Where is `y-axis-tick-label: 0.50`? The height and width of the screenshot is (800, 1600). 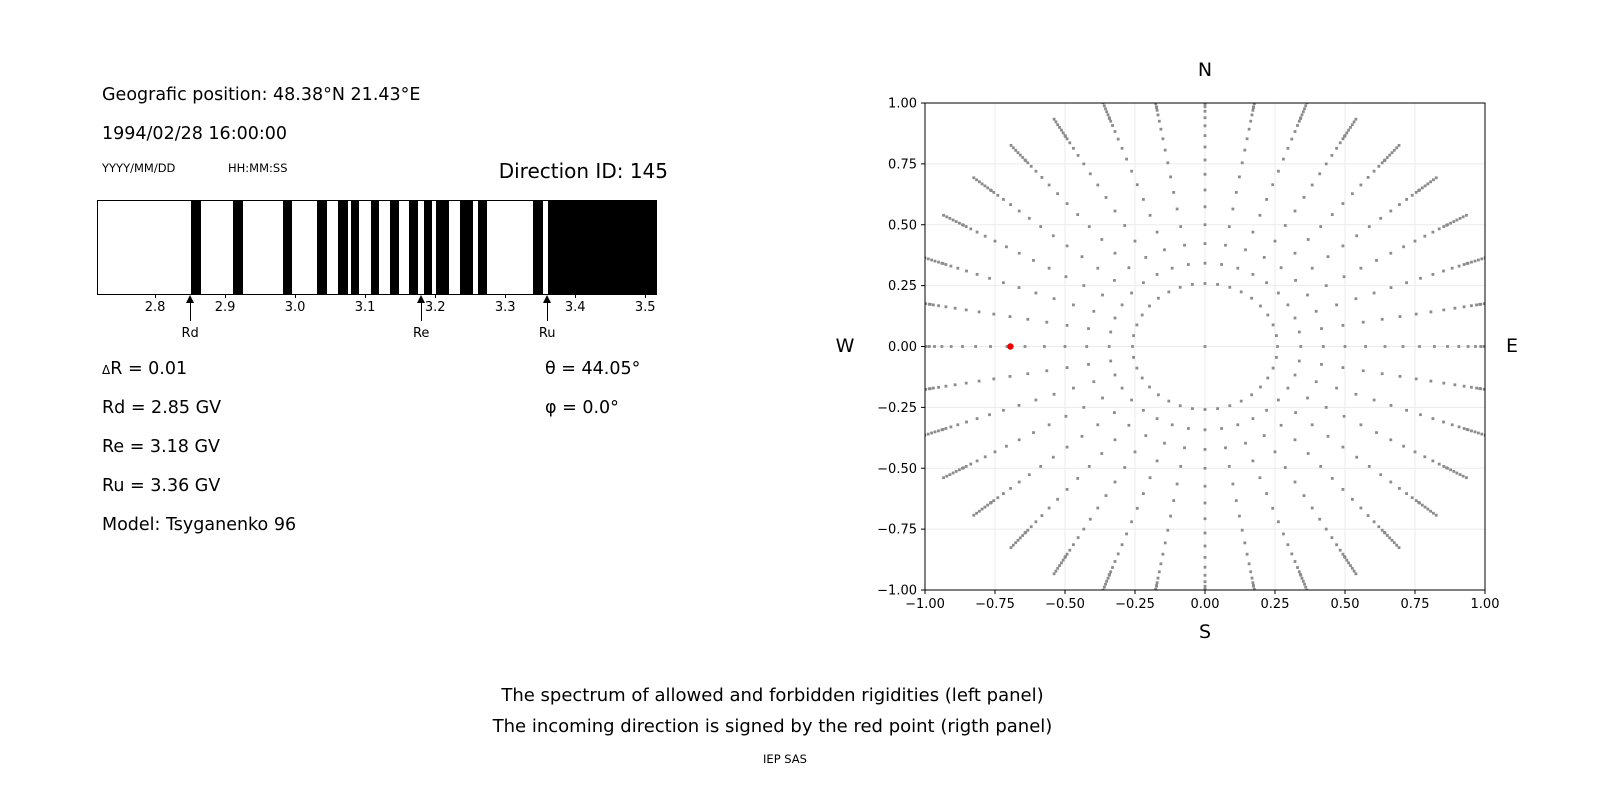 y-axis-tick-label: 0.50 is located at coordinates (902, 225).